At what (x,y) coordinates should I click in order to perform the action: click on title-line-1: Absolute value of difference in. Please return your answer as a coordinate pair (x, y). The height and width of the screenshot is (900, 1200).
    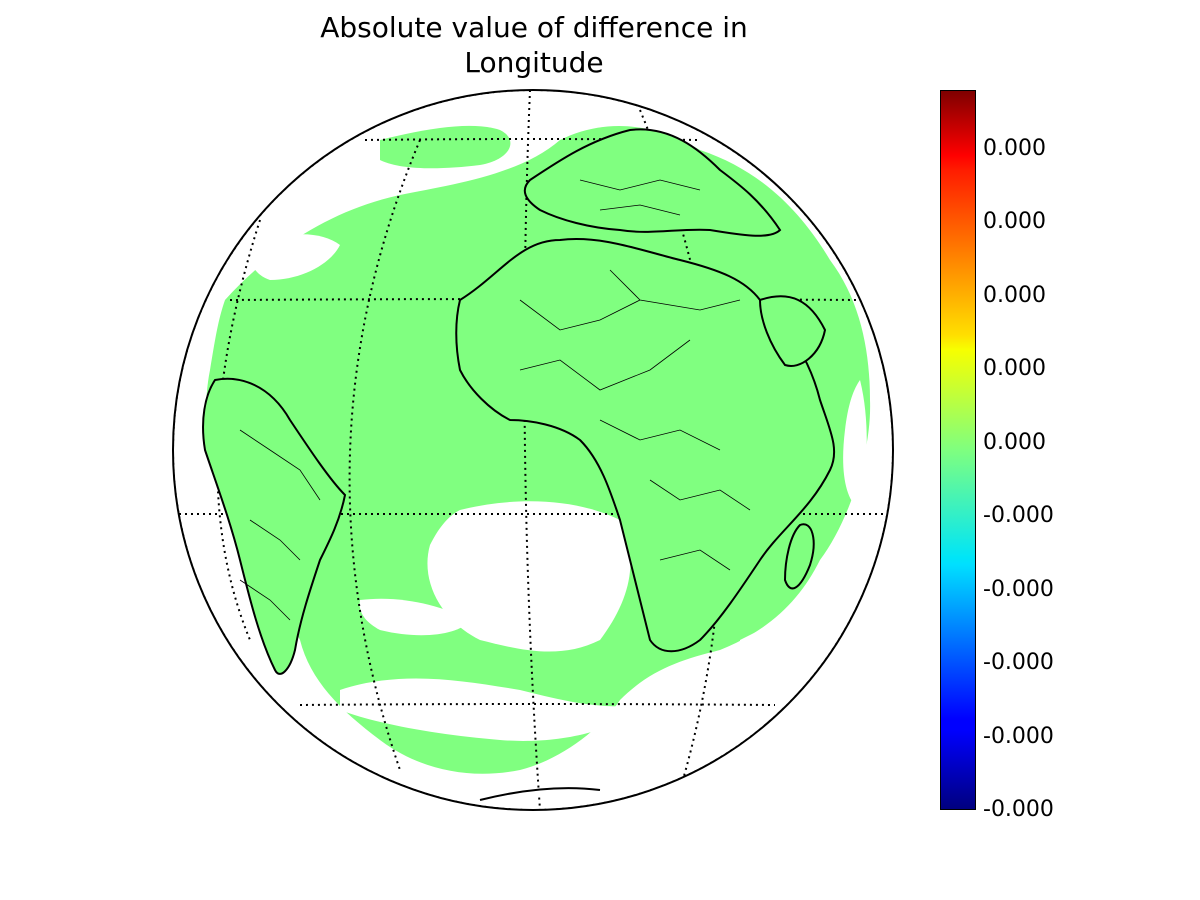
    Looking at the image, I should click on (534, 27).